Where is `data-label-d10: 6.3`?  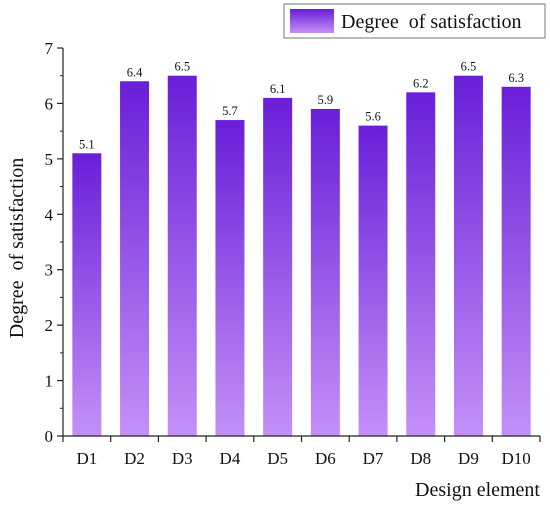 data-label-d10: 6.3 is located at coordinates (516, 78).